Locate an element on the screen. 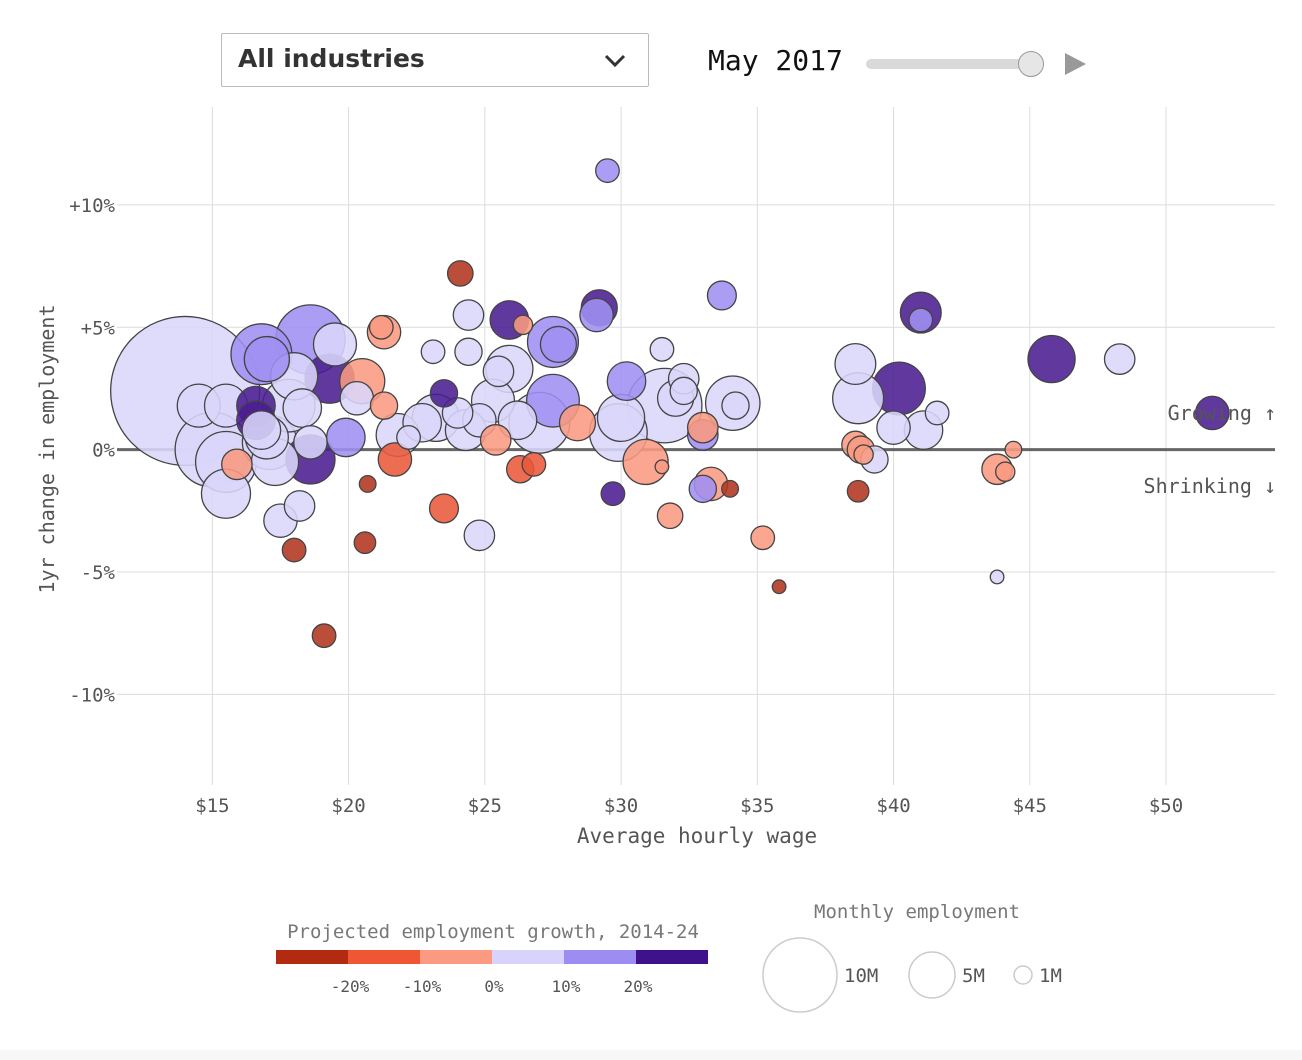 This screenshot has width=1302, height=1060. size-legend: 10M 5M 1M is located at coordinates (912, 975).